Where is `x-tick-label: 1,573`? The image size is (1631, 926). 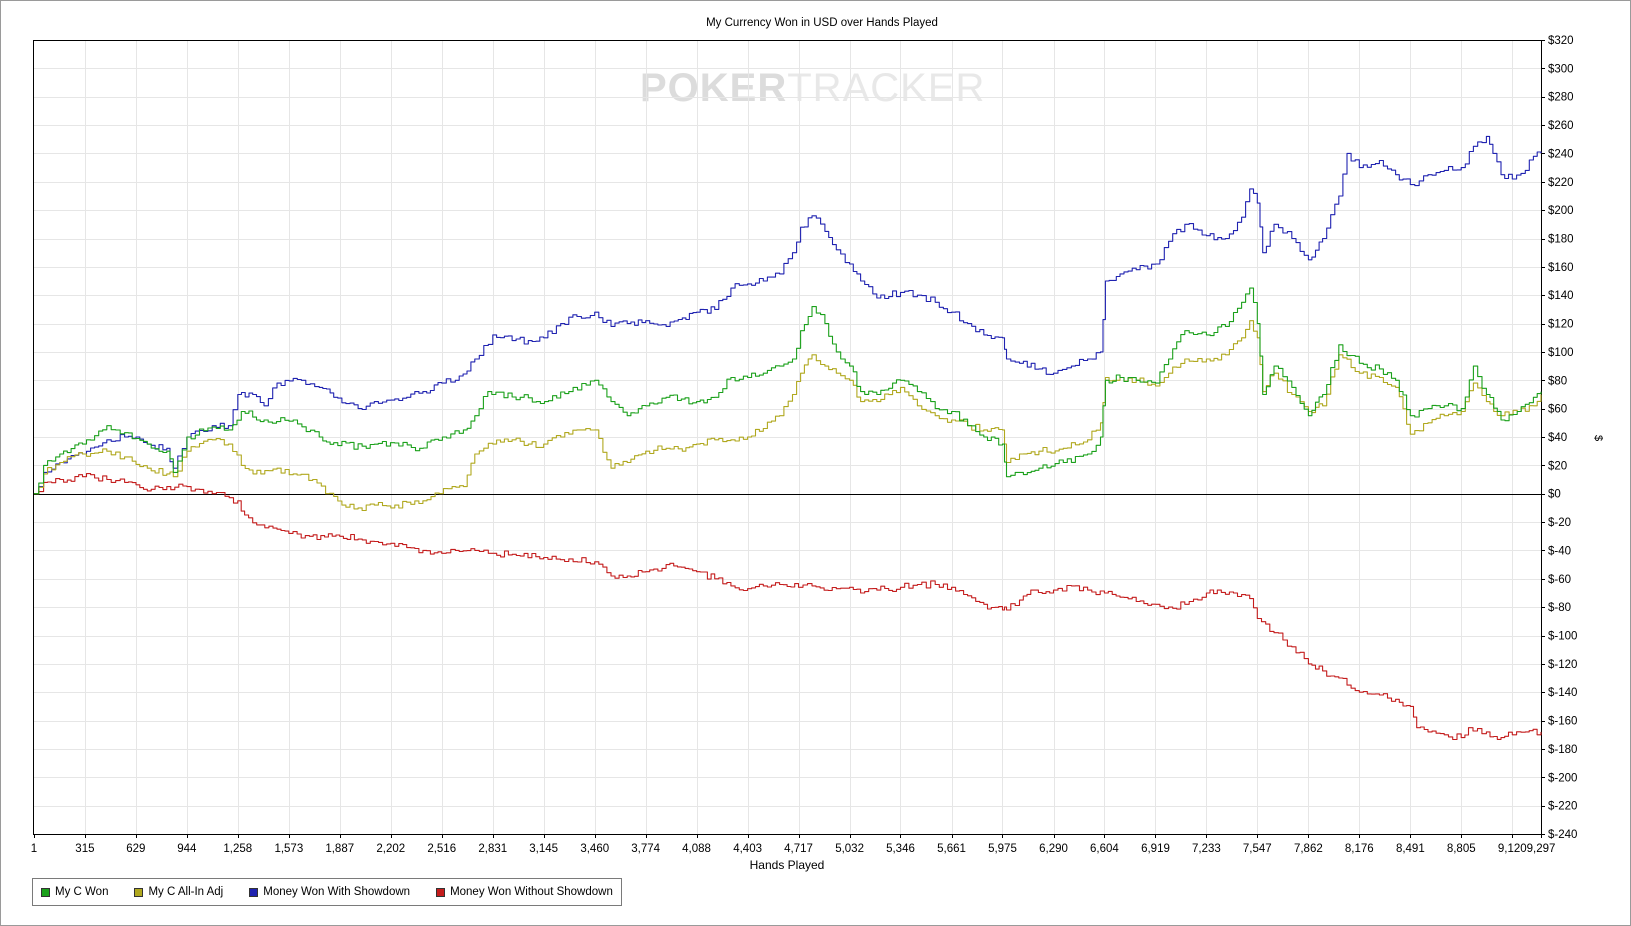 x-tick-label: 1,573 is located at coordinates (288, 849).